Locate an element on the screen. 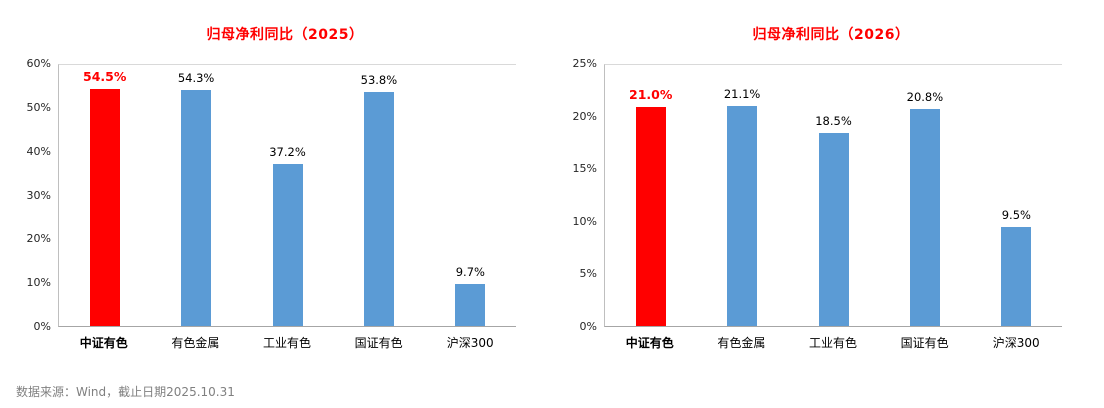 The image size is (1104, 408). bar-column: 54.5% is located at coordinates (104, 195).